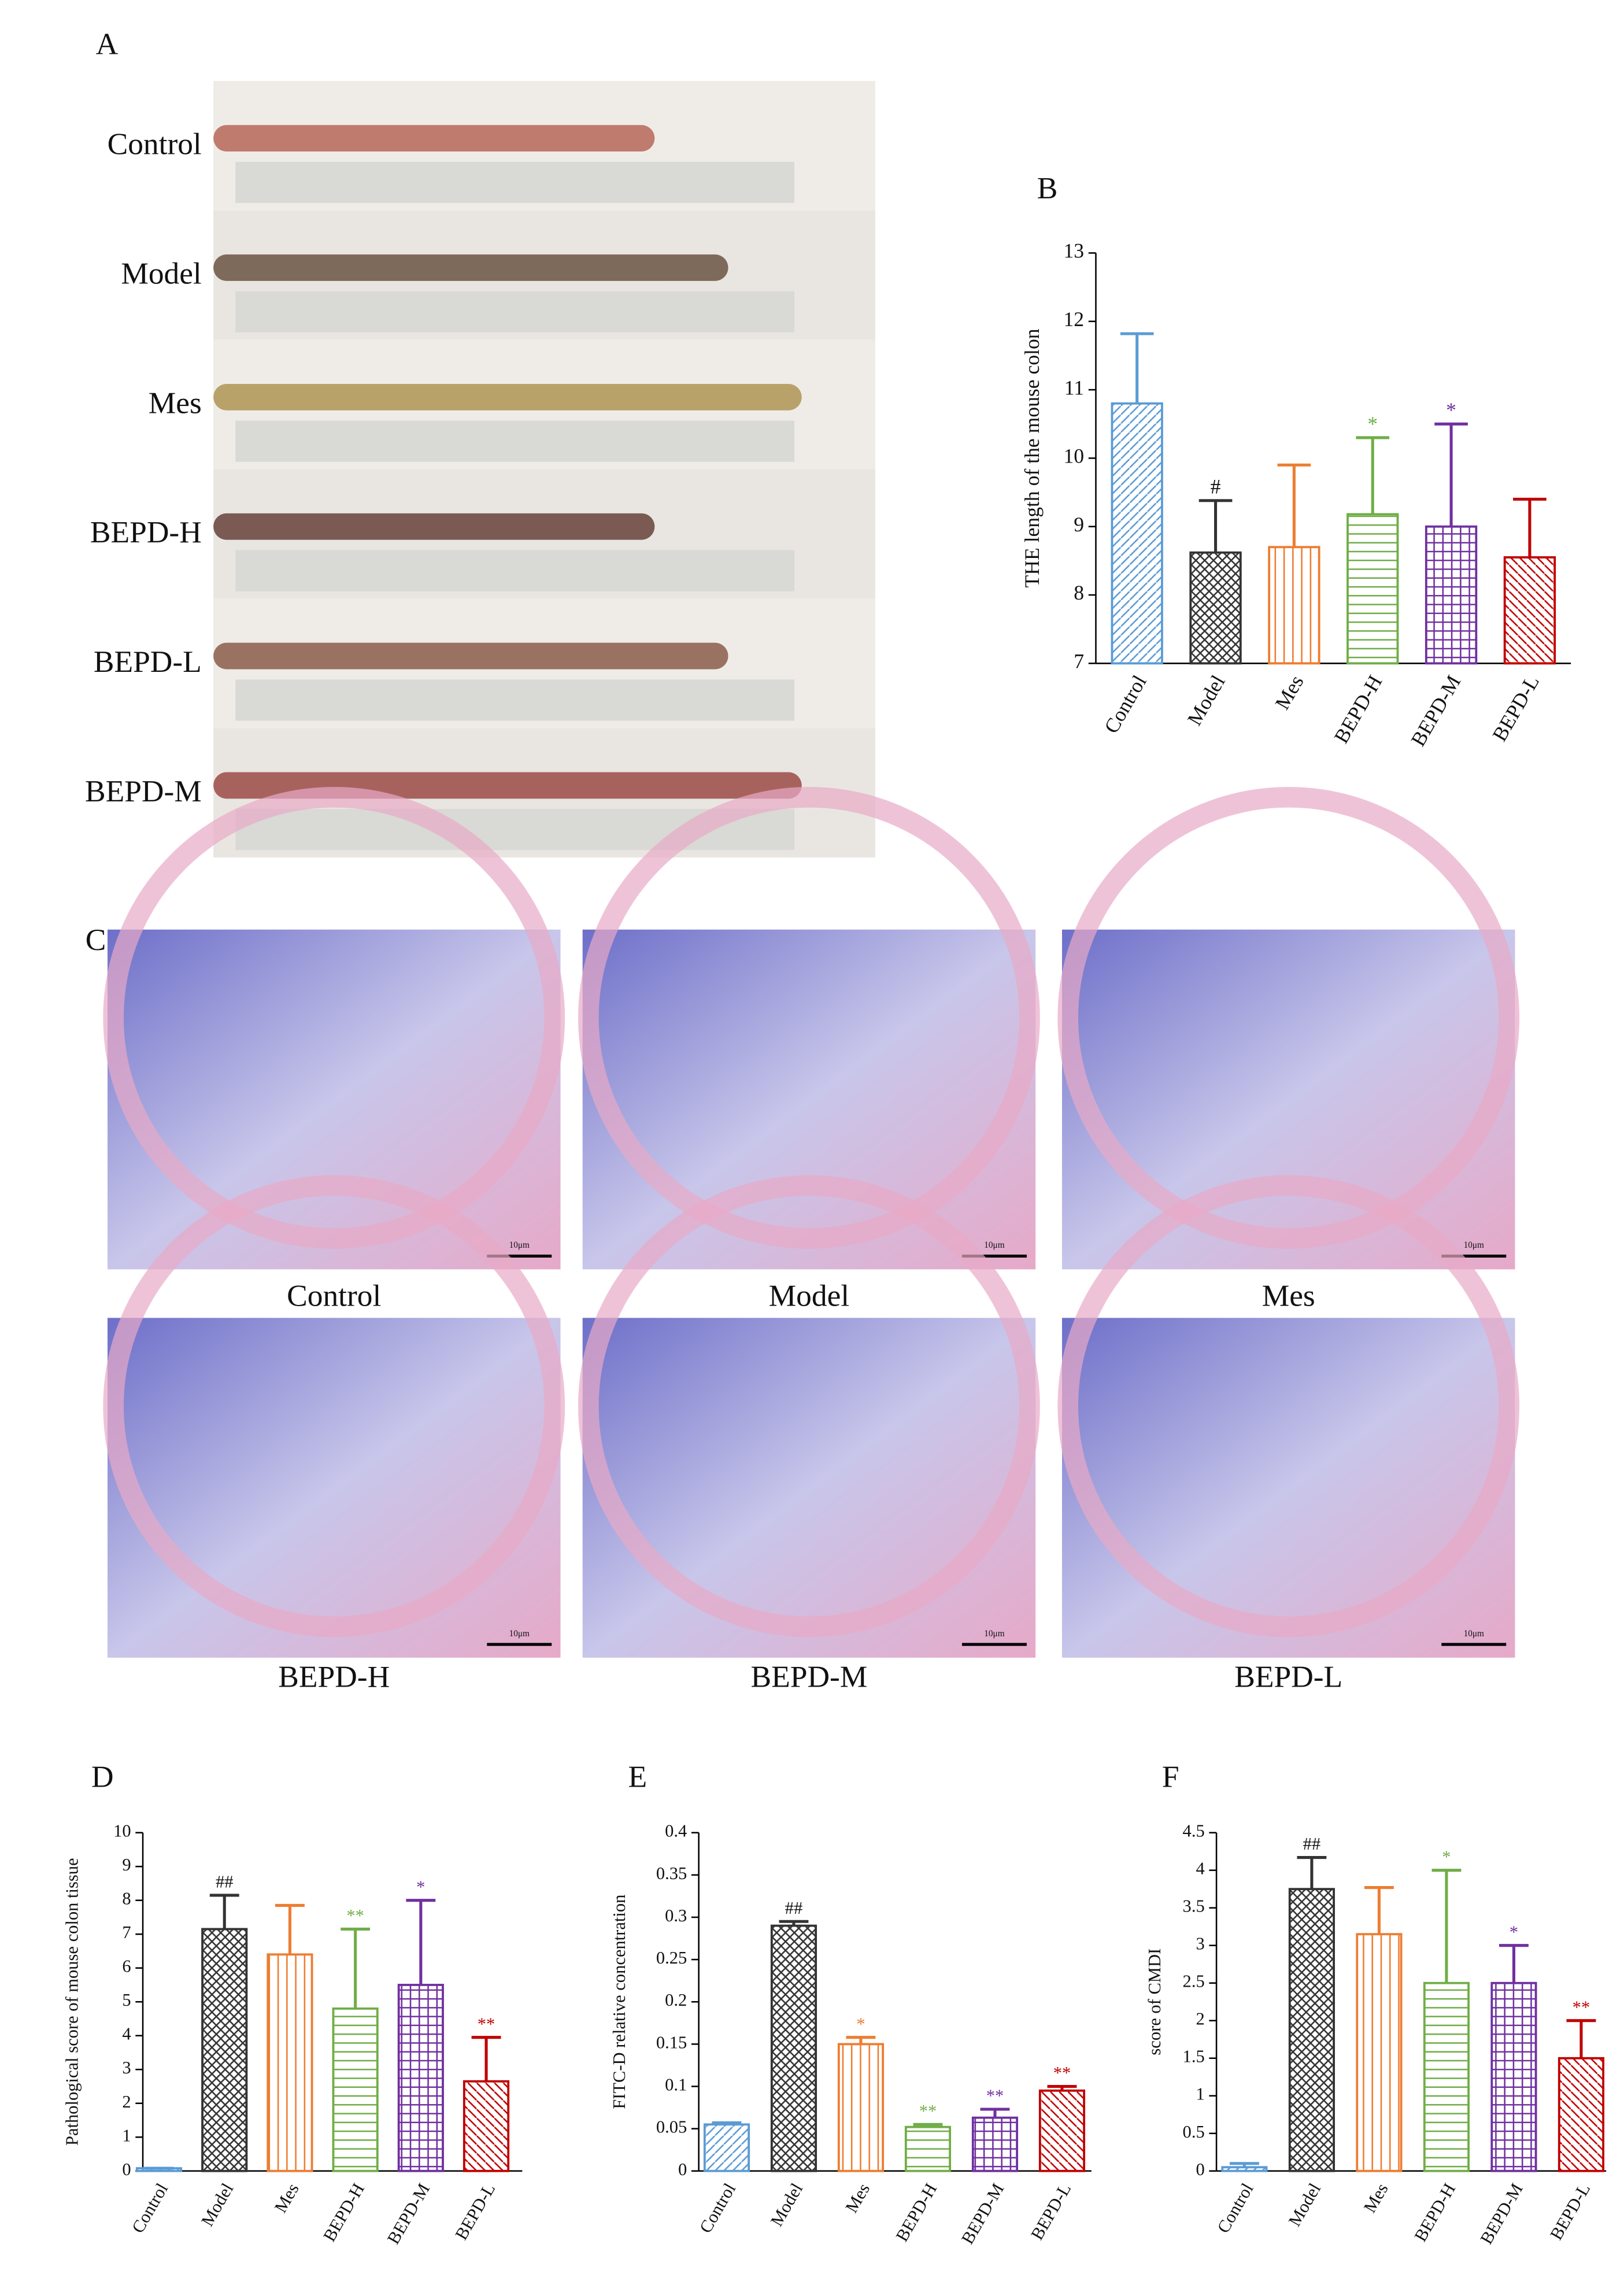  I want to click on y-axis-label: THE length of the mouse colon, so click(1032, 457).